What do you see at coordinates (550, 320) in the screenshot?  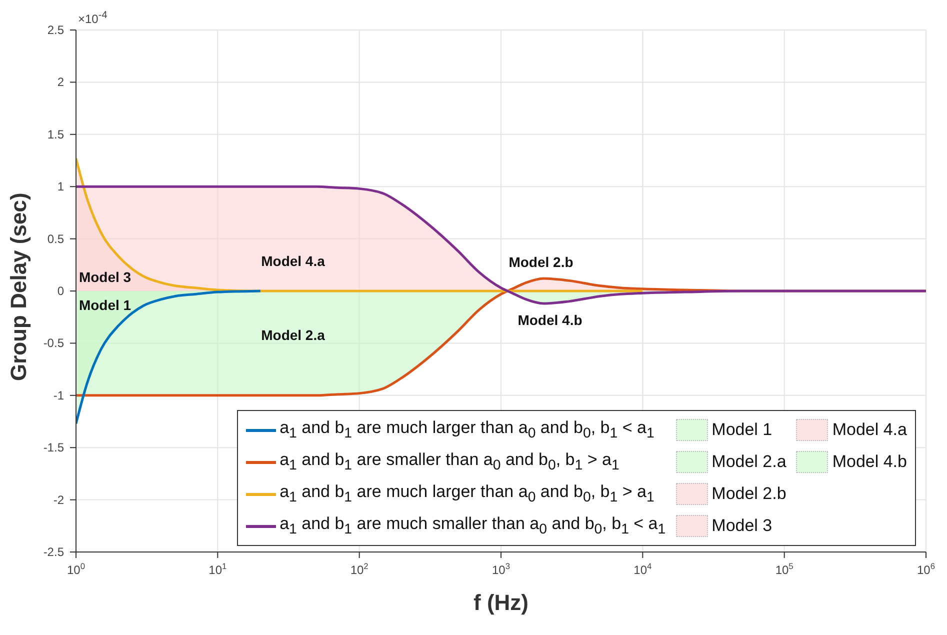 I see `annotation: Model 4.b` at bounding box center [550, 320].